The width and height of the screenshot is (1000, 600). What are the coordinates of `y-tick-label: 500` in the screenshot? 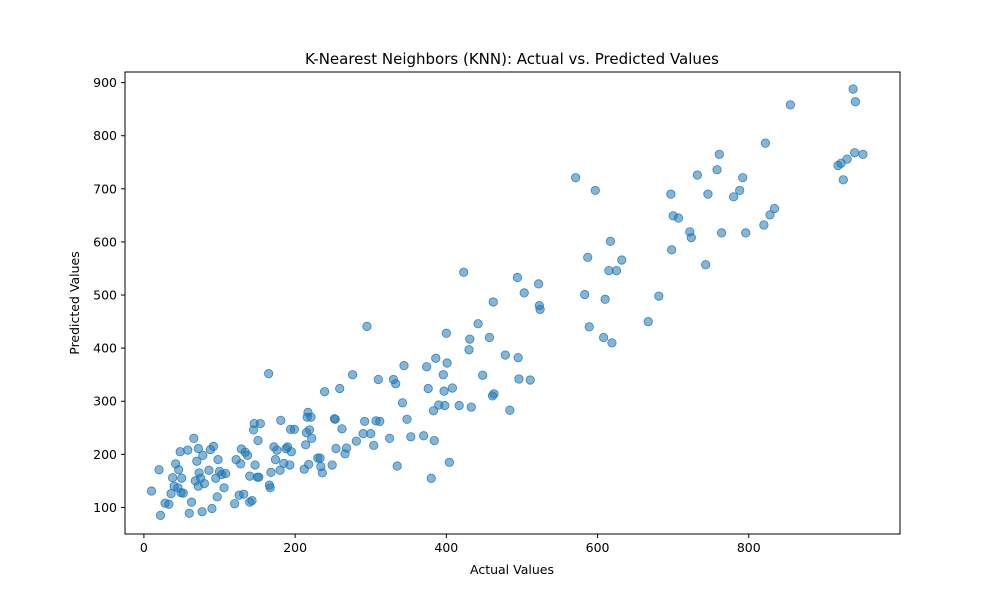 It's located at (105, 295).